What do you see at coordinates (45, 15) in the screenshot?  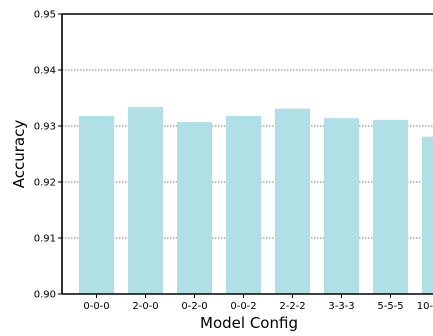 I see `y-tick-label: 0.95` at bounding box center [45, 15].